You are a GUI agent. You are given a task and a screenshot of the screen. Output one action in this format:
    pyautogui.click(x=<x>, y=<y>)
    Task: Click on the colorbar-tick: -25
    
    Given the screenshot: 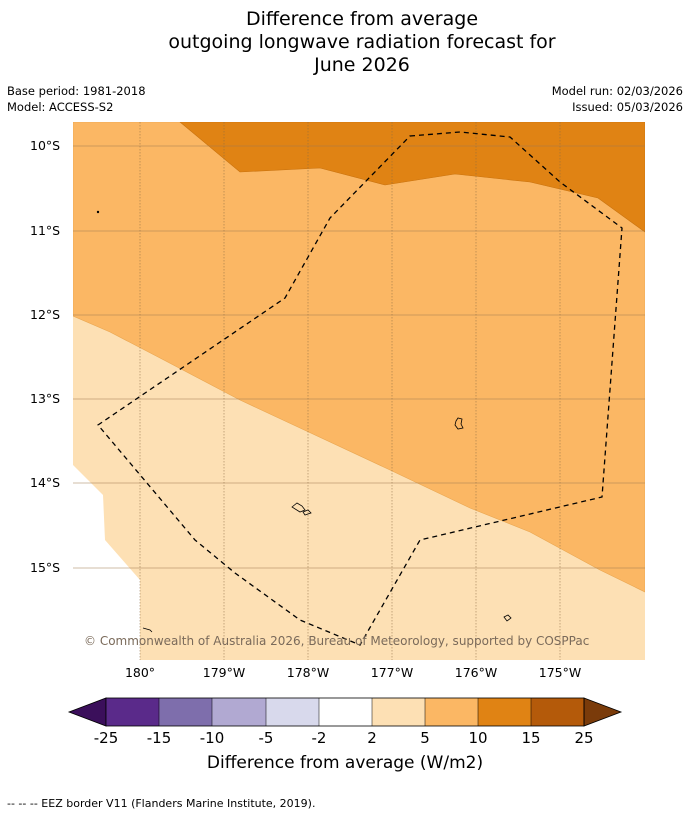 What is the action you would take?
    pyautogui.click(x=106, y=738)
    